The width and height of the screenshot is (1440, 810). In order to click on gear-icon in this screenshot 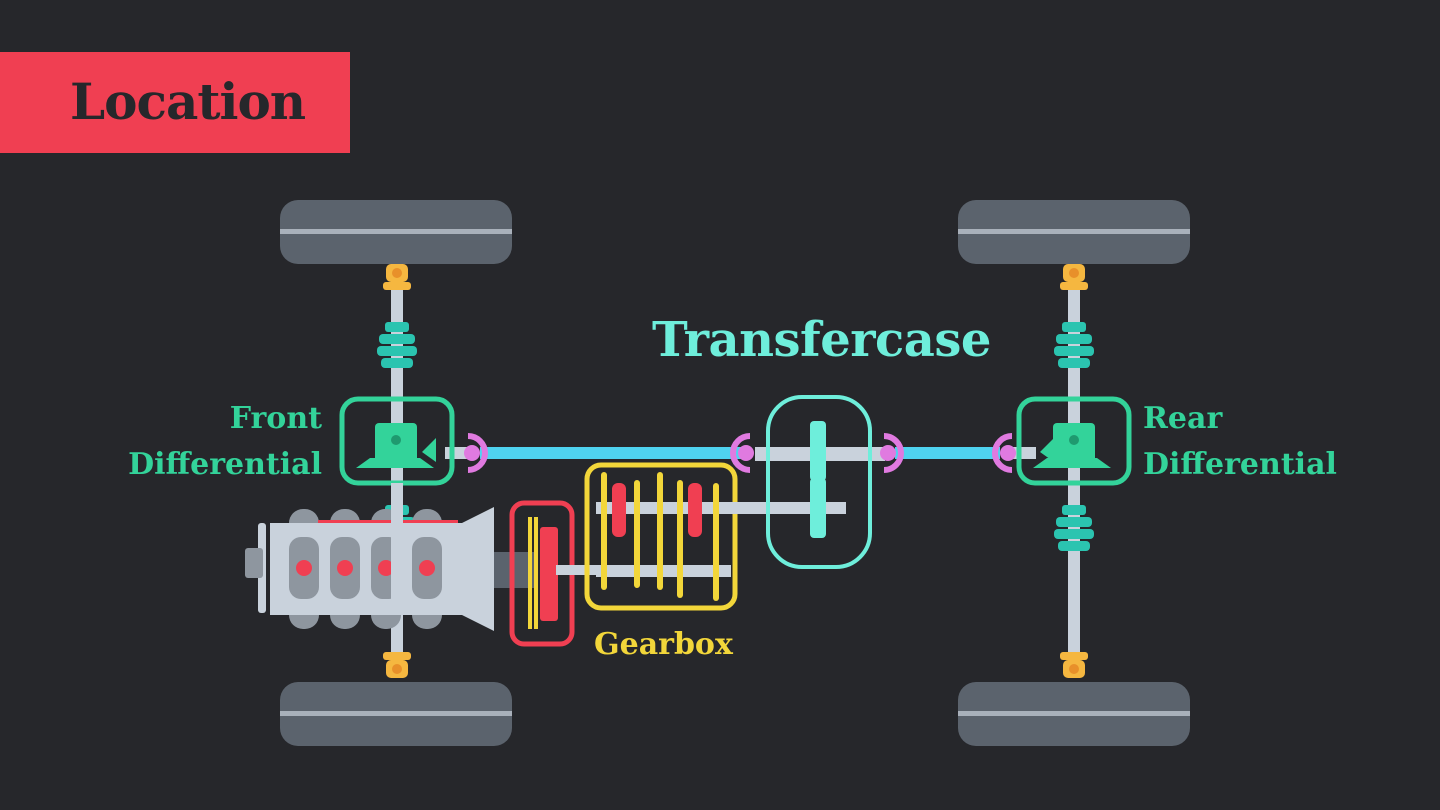, I will do `click(715, 536)`.